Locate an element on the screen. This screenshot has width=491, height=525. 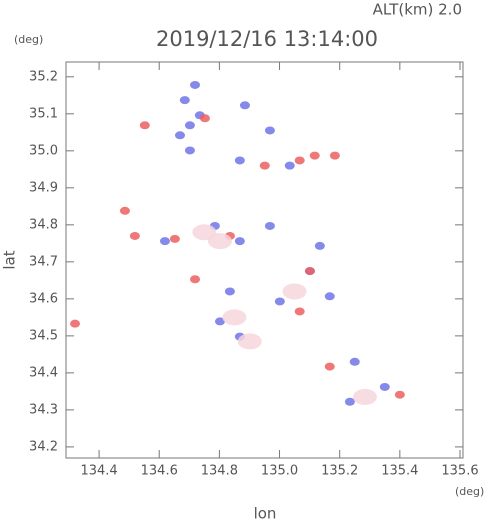
y-tick-label: 34.2 is located at coordinates (43, 446).